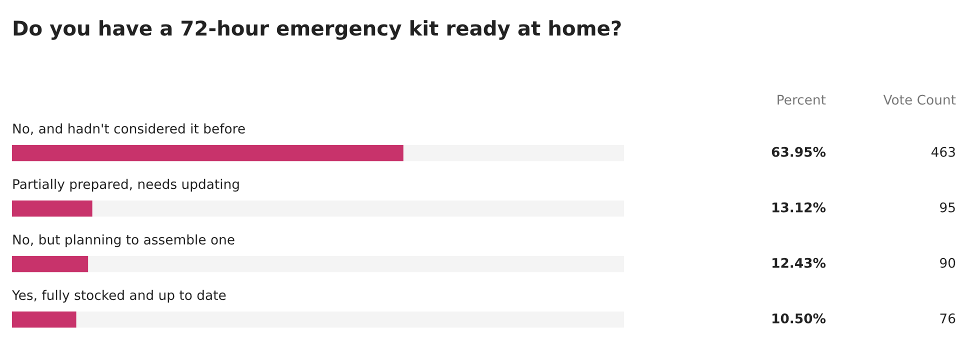 The image size is (970, 346). What do you see at coordinates (802, 99) in the screenshot?
I see `text: Percent` at bounding box center [802, 99].